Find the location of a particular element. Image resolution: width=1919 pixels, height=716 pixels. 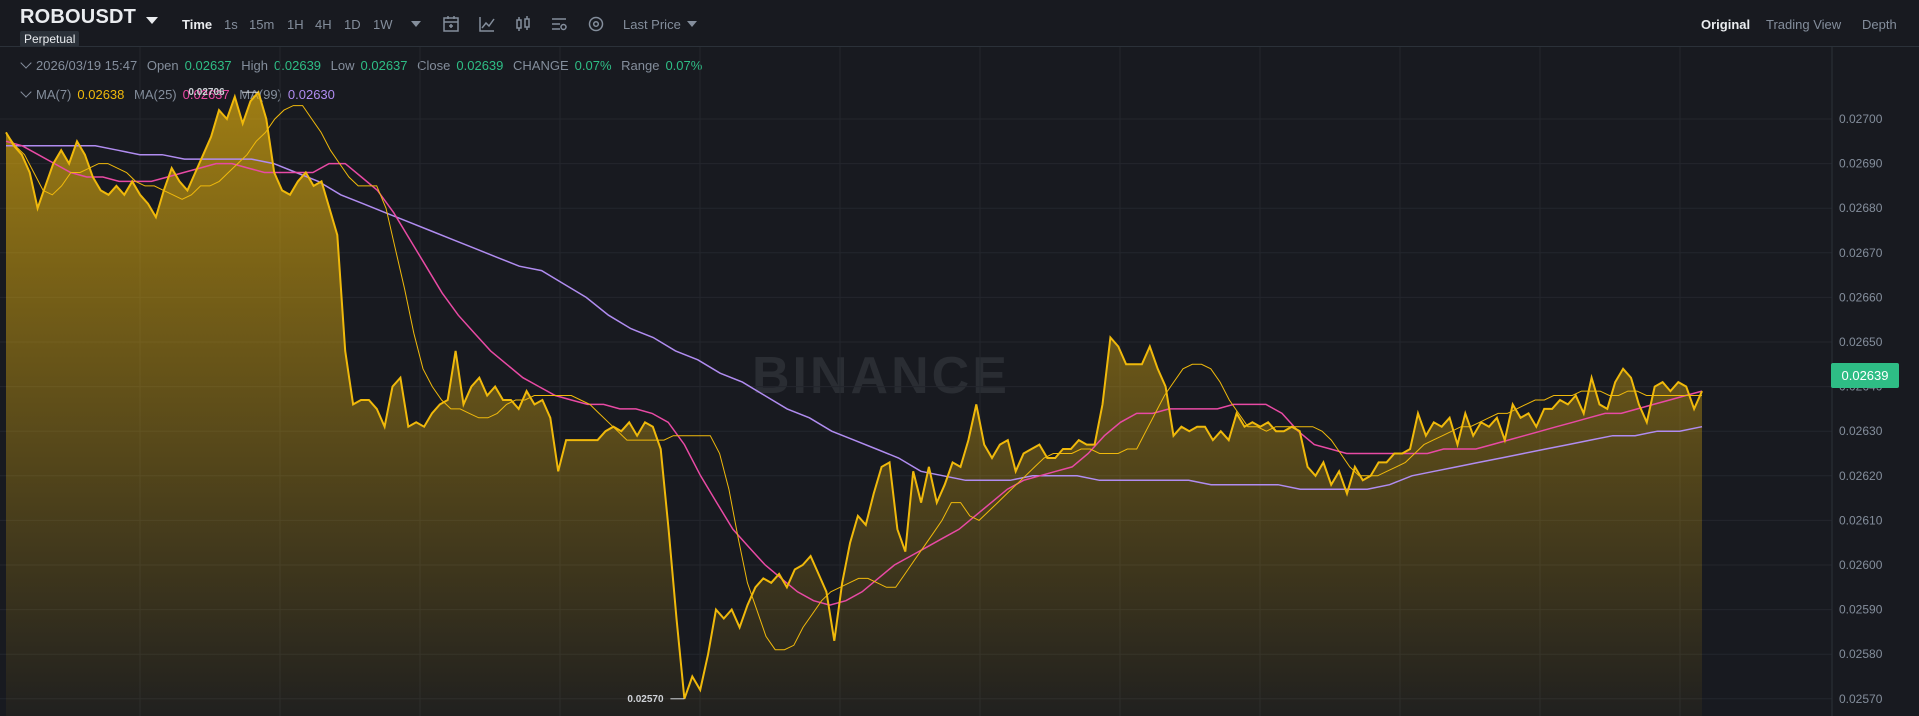

gear-icon is located at coordinates (596, 24).